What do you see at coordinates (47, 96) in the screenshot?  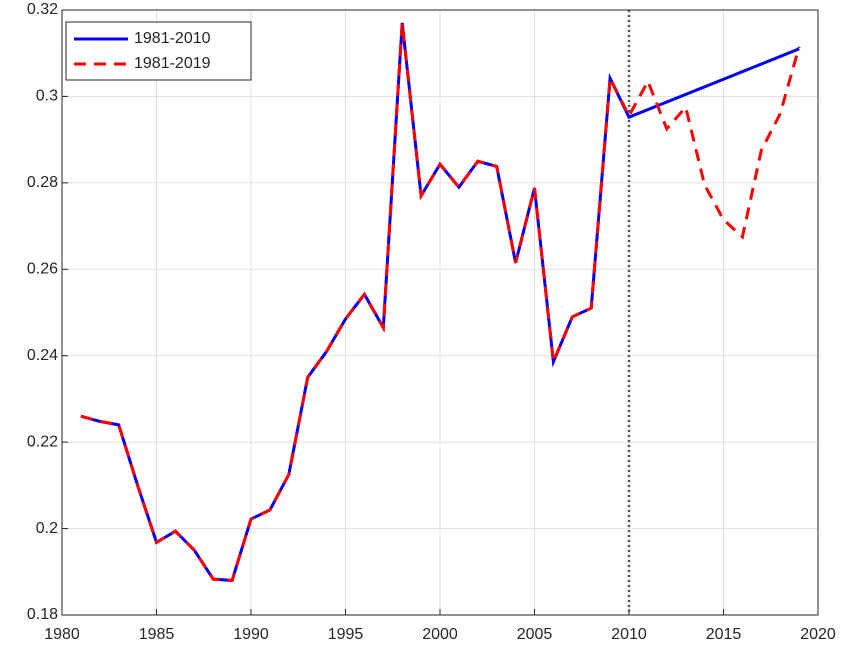 I see `y-tick-label: 0.3` at bounding box center [47, 96].